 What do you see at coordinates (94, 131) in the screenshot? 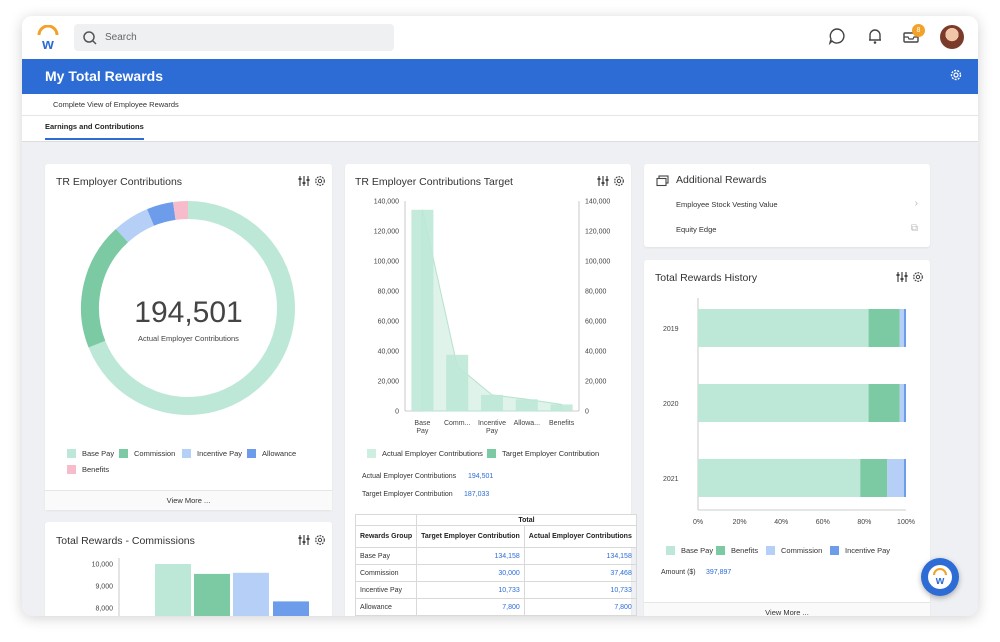
I see `tab-earnings-contributions: Earnings and Contributions` at bounding box center [94, 131].